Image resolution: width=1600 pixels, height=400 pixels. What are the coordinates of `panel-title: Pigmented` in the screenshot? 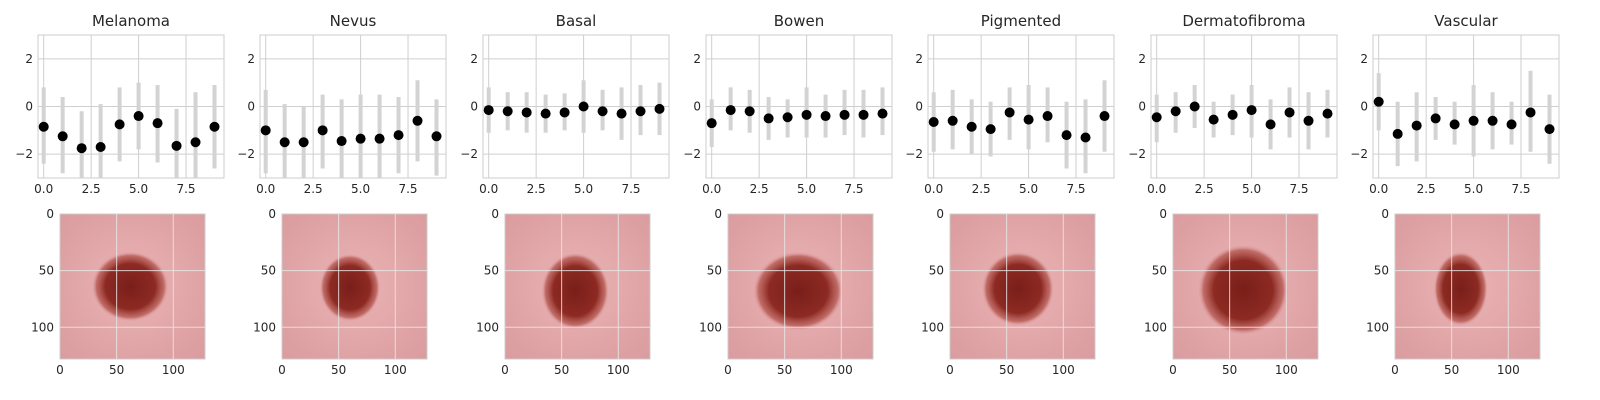 It's located at (1021, 21).